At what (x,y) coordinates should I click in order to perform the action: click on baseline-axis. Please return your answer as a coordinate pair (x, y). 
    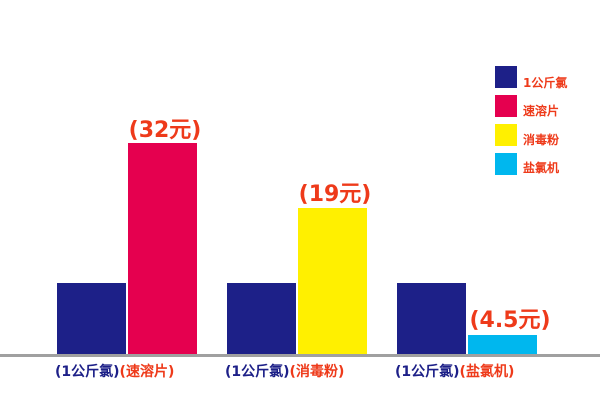
    Looking at the image, I should click on (300, 355).